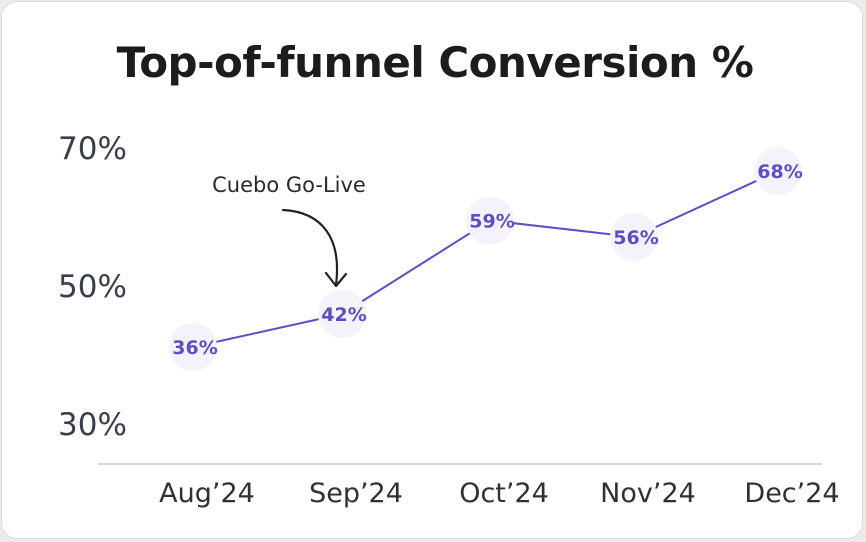  I want to click on data-label: 56%, so click(635, 238).